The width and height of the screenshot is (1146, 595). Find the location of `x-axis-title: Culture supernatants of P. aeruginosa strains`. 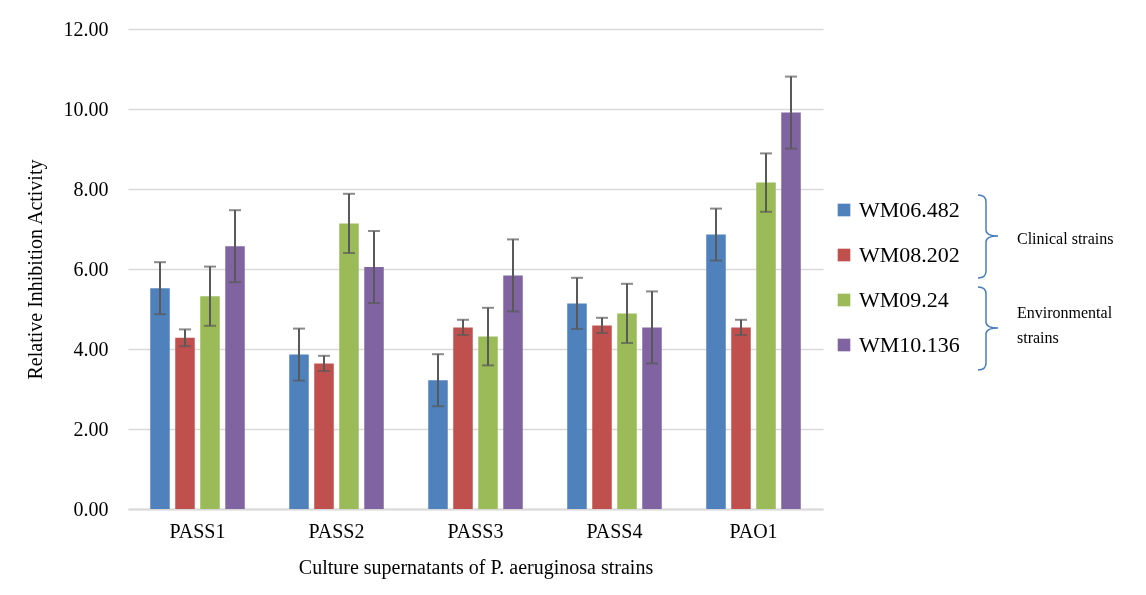

x-axis-title: Culture supernatants of P. aeruginosa strains is located at coordinates (476, 567).